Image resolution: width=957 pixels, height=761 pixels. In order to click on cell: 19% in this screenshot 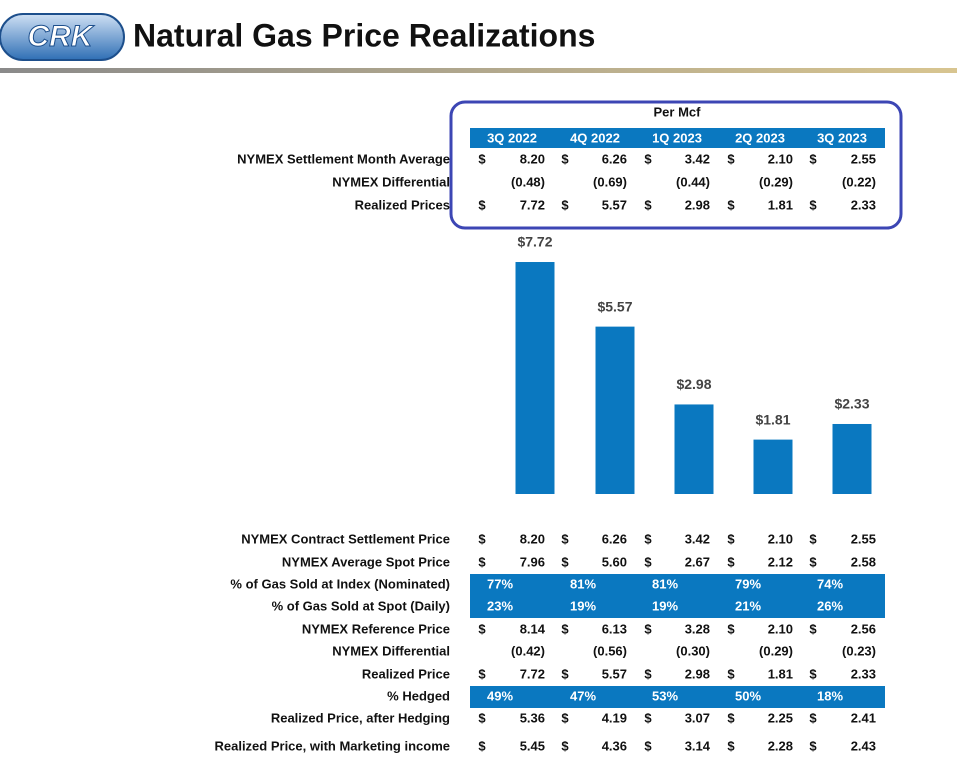, I will do `click(665, 605)`.